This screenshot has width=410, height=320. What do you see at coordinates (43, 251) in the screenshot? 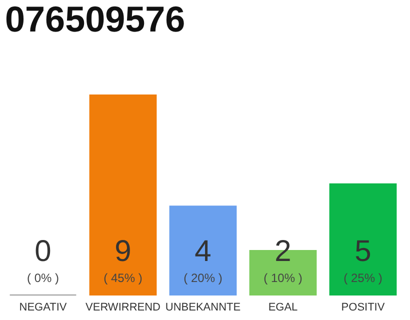
I see `data-label: 0` at bounding box center [43, 251].